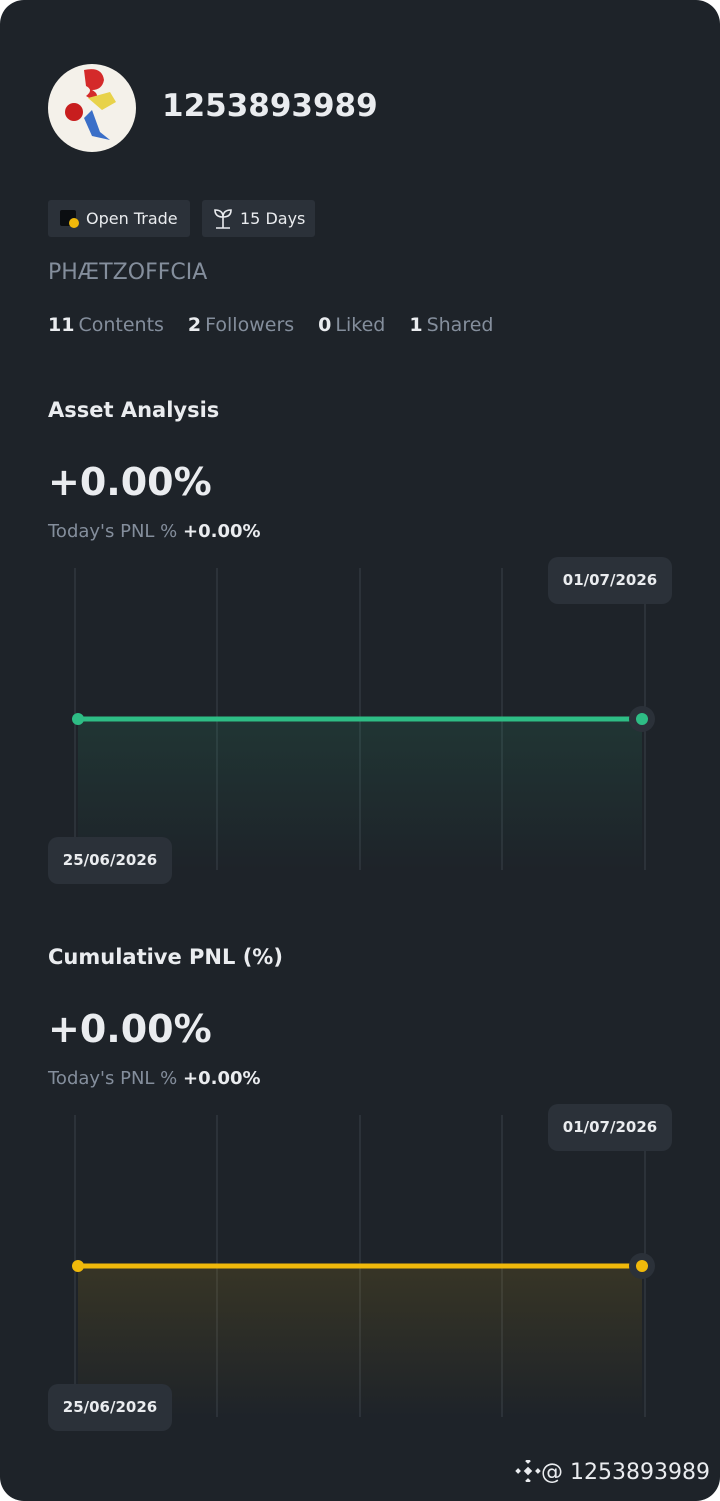 The width and height of the screenshot is (720, 1501). What do you see at coordinates (128, 272) in the screenshot?
I see `display-name: PHÆTZOFFCIA` at bounding box center [128, 272].